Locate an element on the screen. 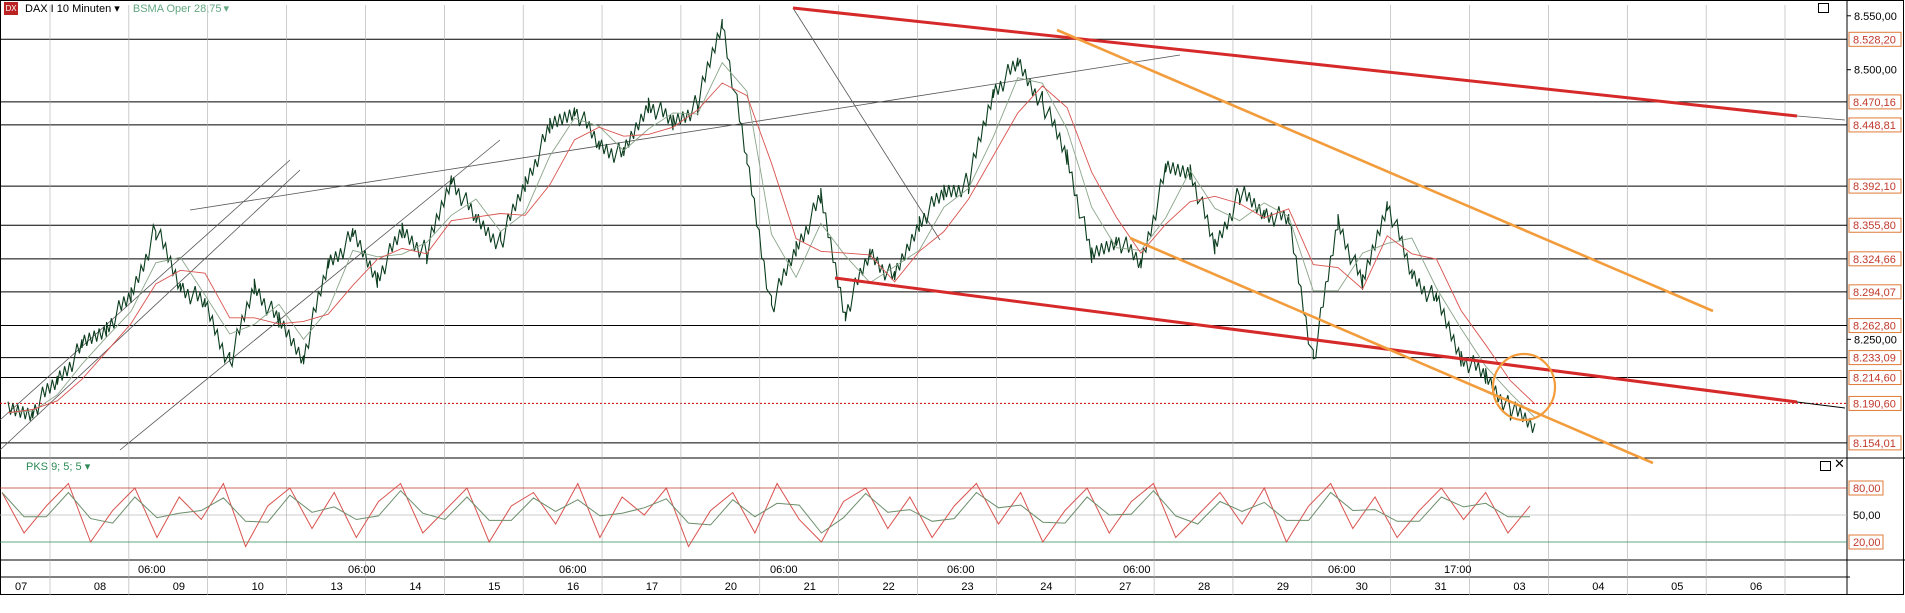 This screenshot has height=613, width=1905. oscillator-k-line is located at coordinates (766, 515).